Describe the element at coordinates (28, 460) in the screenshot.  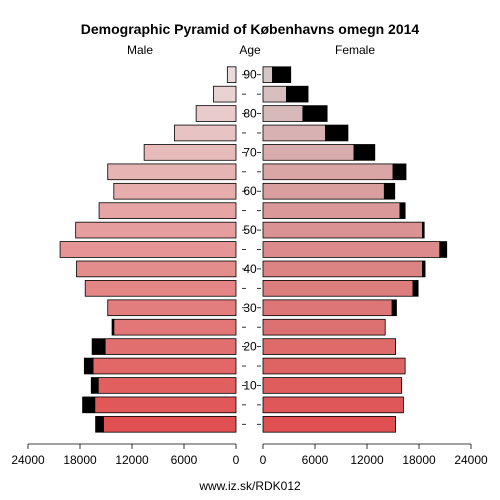
I see `male-x-tick-label: 24000` at that location.